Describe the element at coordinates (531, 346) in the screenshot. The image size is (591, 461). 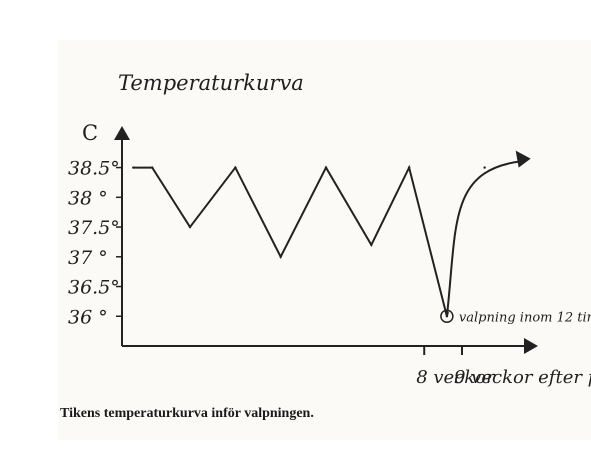
I see `x-axis-arrow-icon` at that location.